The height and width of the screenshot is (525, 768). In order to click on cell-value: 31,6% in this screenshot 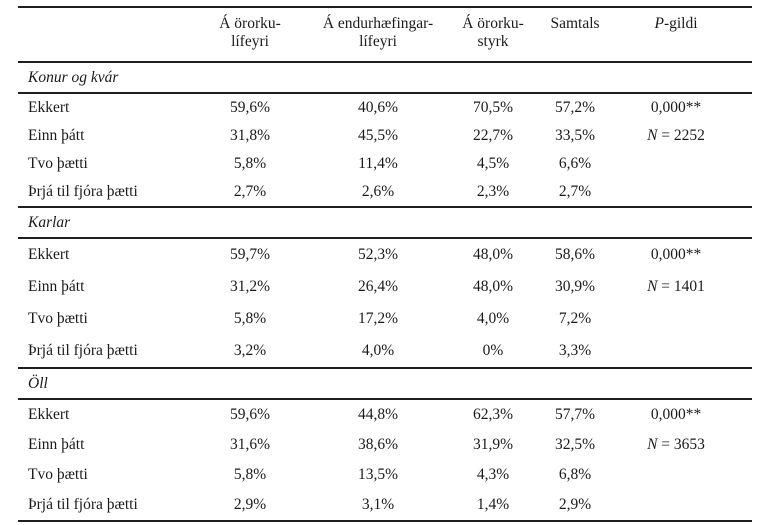, I will do `click(250, 445)`.